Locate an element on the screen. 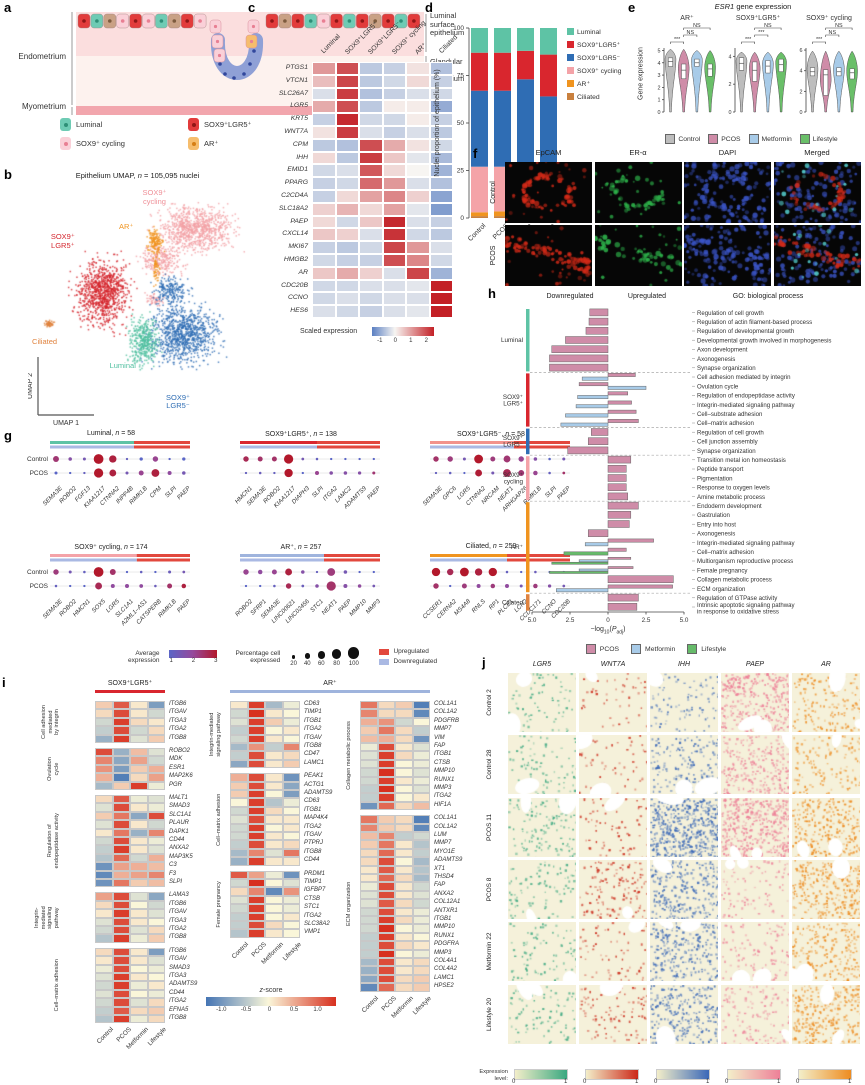 The height and width of the screenshot is (1085, 865). gene-label: C2CD4A is located at coordinates (294, 195).